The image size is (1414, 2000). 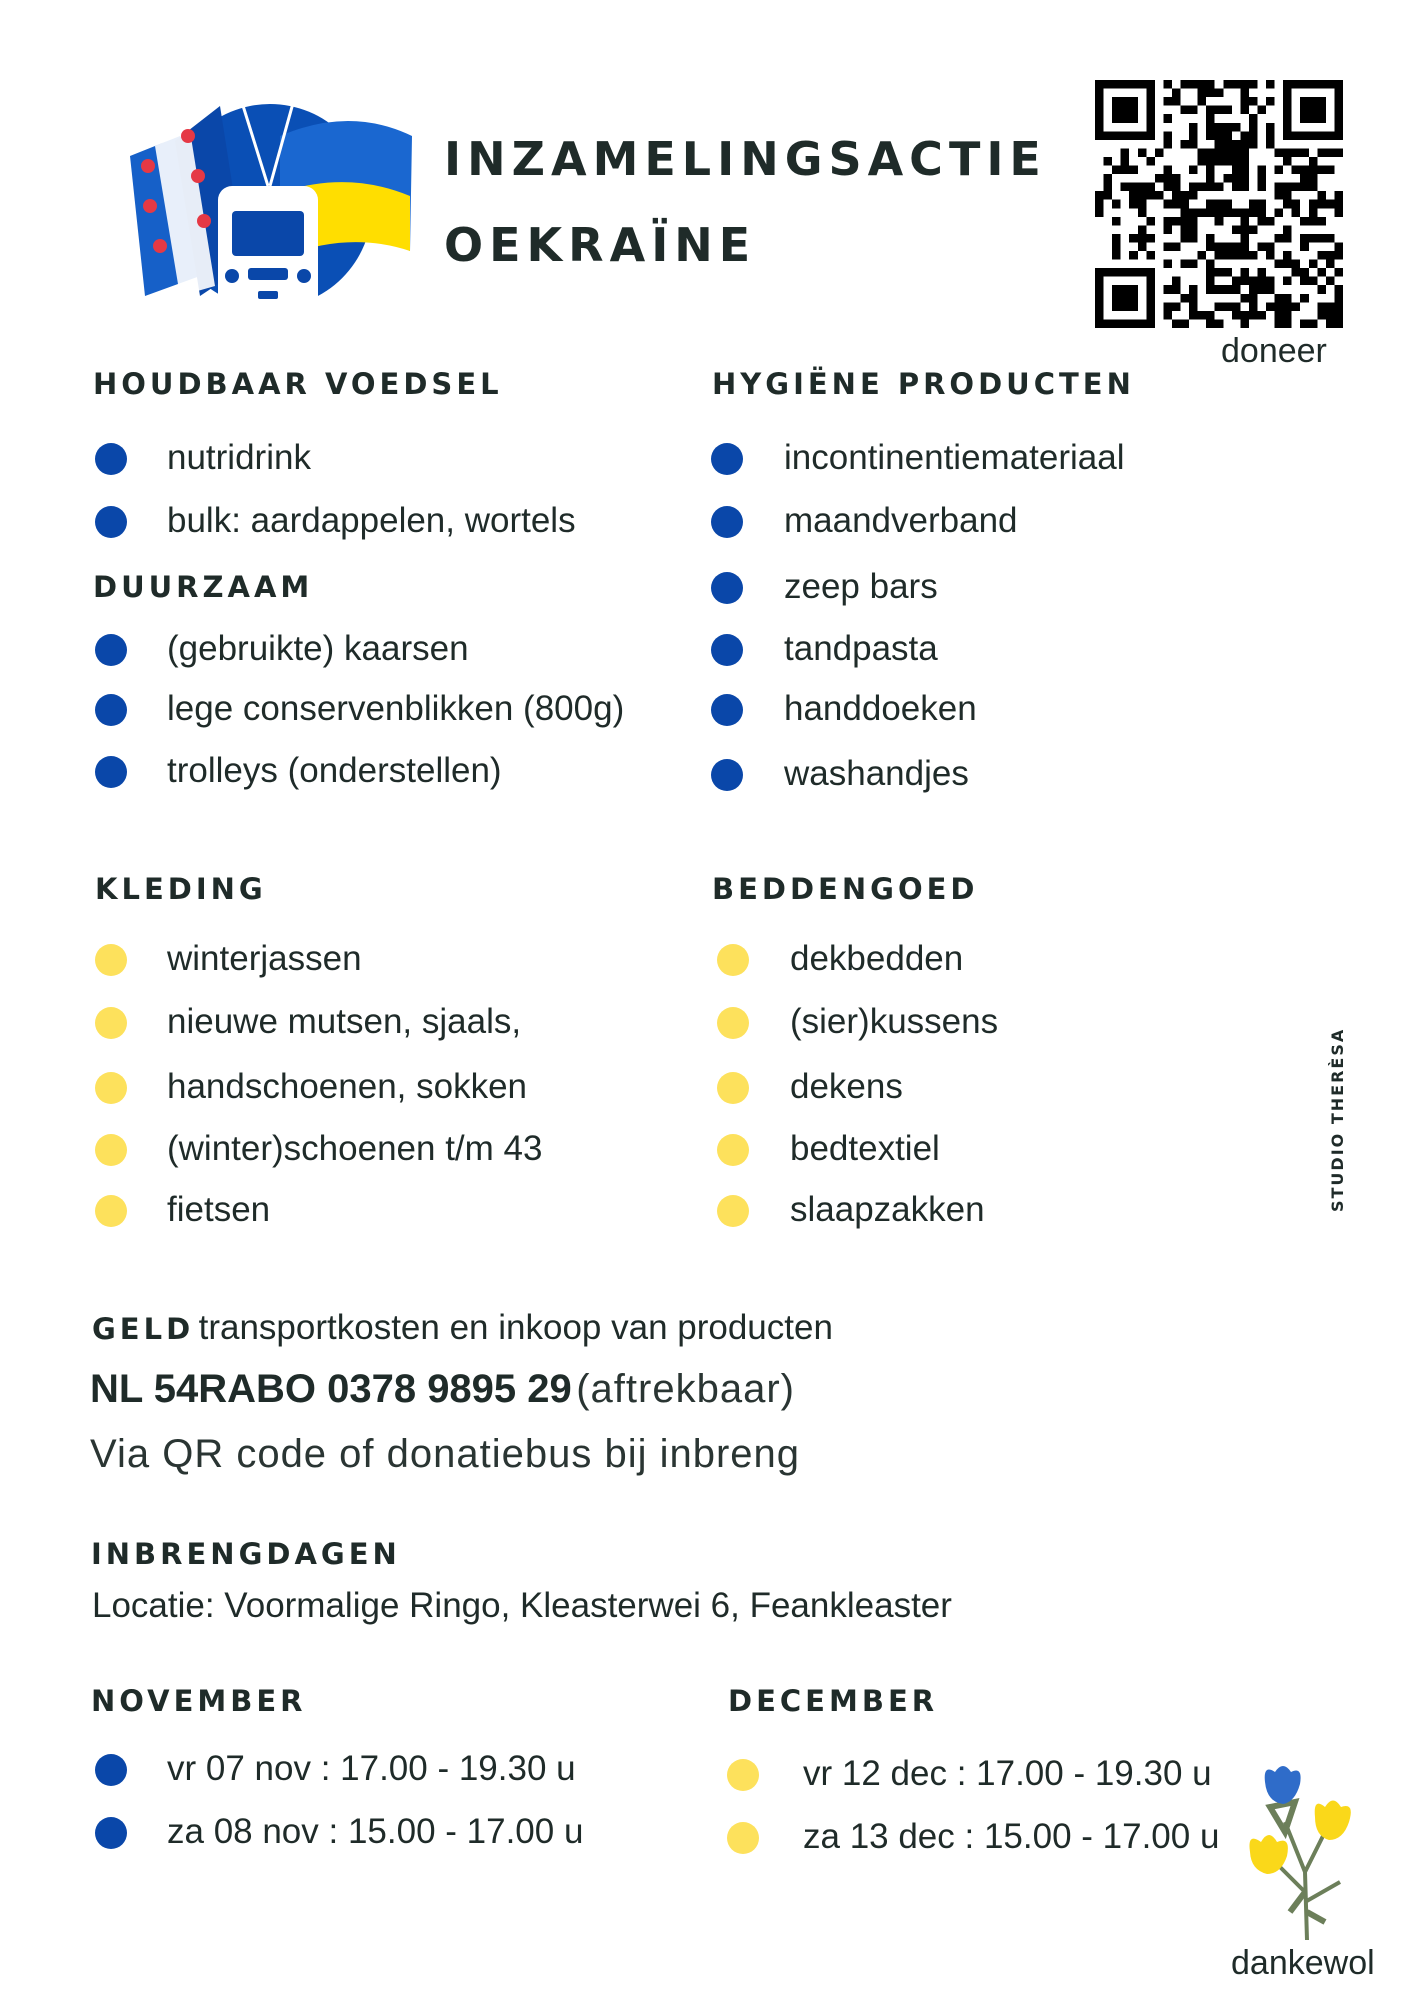 I want to click on duurzaam-item: lege conservenblikken (800g), so click(x=396, y=708).